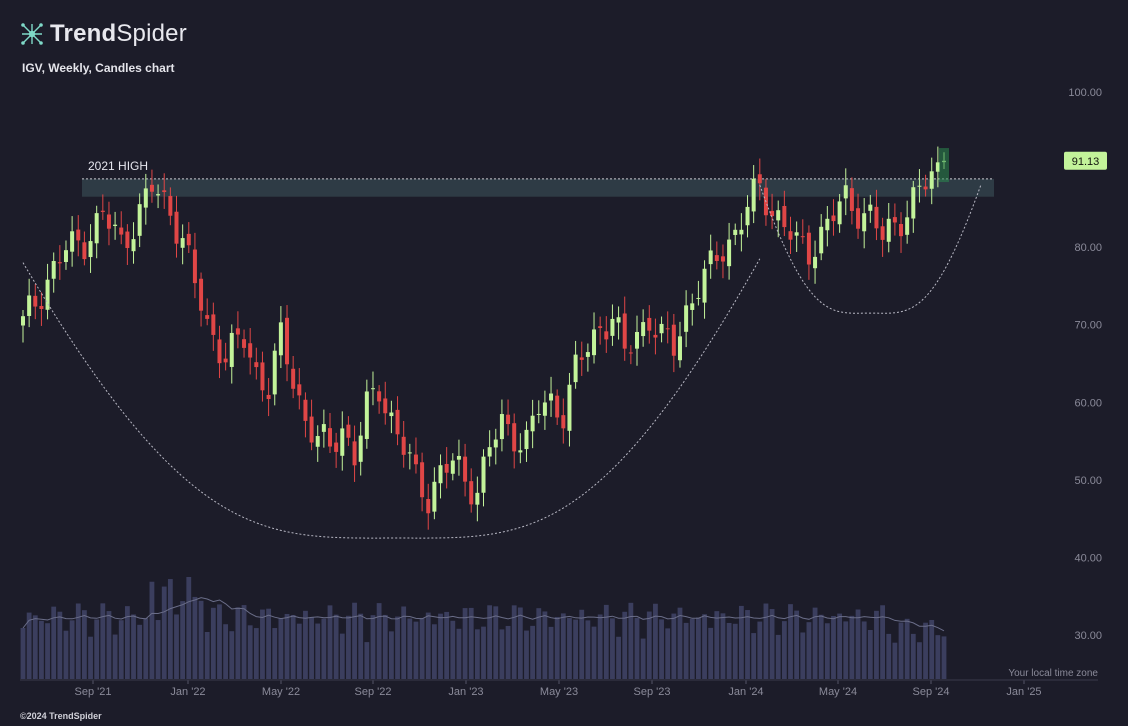  Describe the element at coordinates (559, 692) in the screenshot. I see `x-tick-label: May '23` at that location.